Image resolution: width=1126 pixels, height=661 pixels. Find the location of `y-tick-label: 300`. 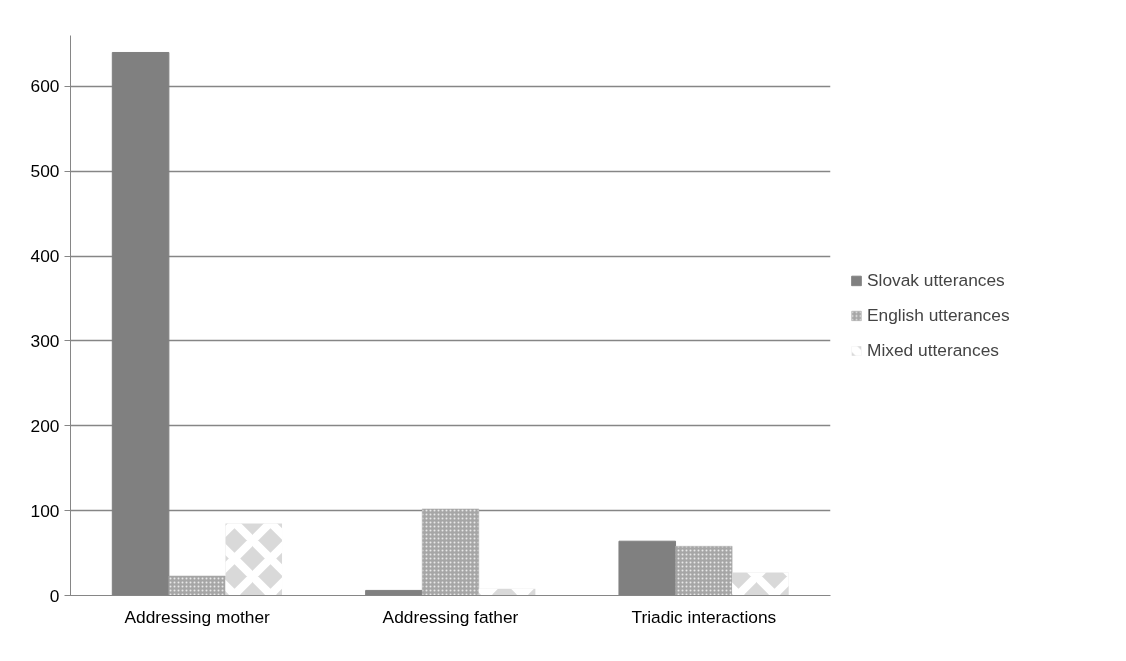

y-tick-label: 300 is located at coordinates (45, 340).